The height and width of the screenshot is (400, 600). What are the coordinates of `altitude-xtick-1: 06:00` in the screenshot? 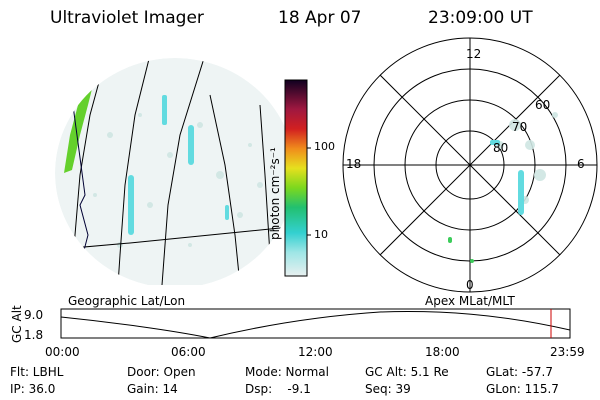 It's located at (188, 352).